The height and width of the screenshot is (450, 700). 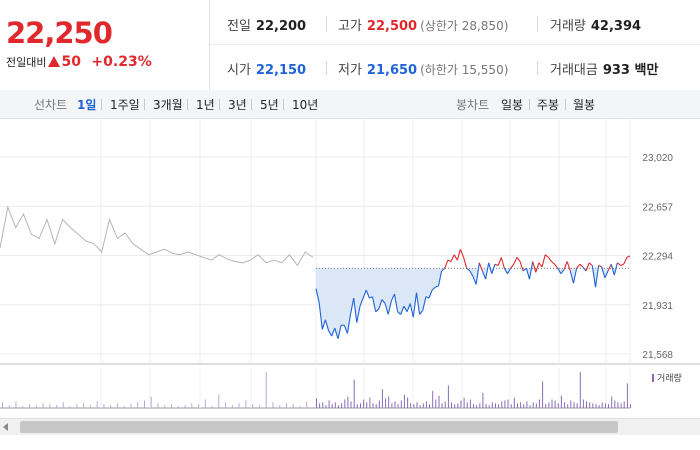 I want to click on tab-1week: 1주일, so click(x=125, y=105).